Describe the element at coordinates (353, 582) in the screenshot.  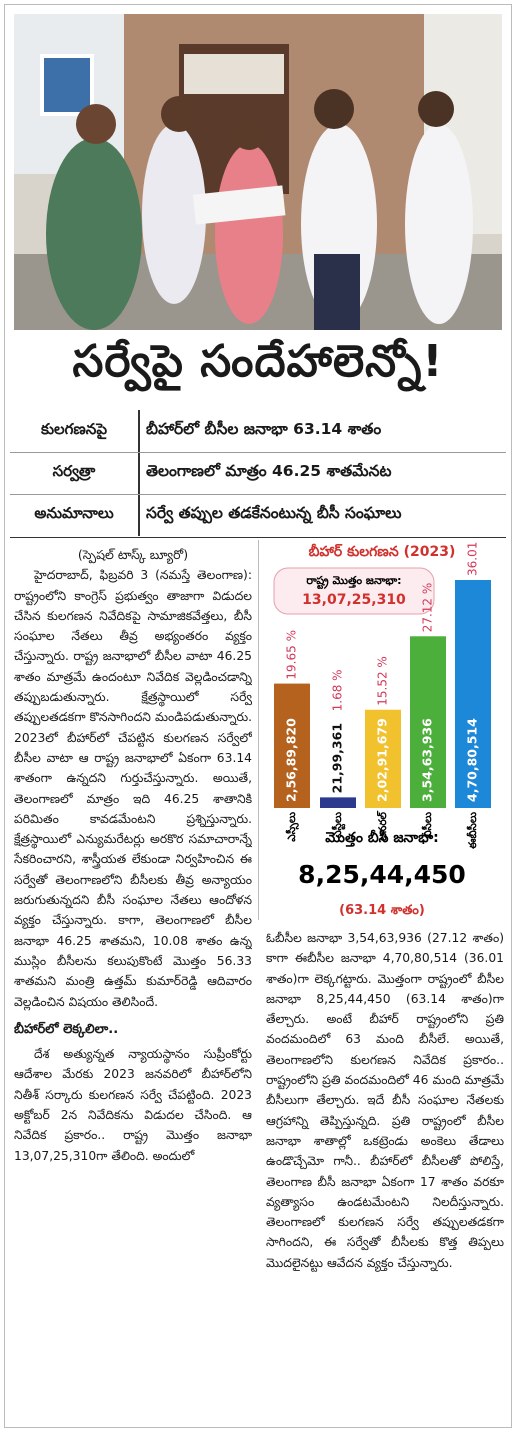
I see `total-caption: రాష్ట్ర మొత్తం జనాభా:` at that location.